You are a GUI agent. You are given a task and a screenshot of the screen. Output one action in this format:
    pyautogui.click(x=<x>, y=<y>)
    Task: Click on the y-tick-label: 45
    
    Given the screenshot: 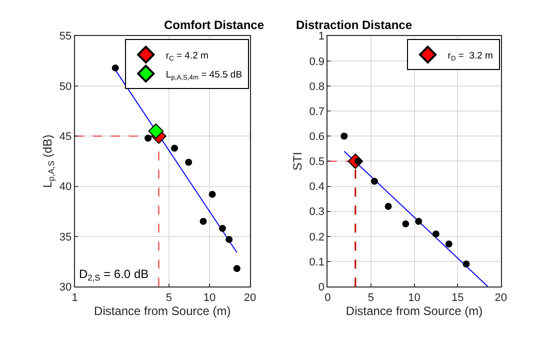 What is the action you would take?
    pyautogui.click(x=65, y=137)
    